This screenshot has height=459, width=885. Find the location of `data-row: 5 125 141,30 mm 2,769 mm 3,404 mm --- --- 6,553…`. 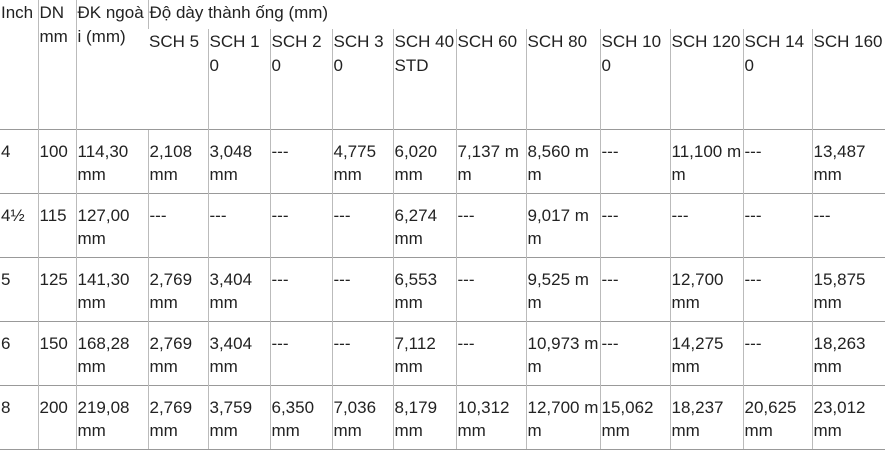

data-row: 5 125 141,30 mm 2,769 mm 3,404 mm --- --- 6,553… is located at coordinates (442, 289).